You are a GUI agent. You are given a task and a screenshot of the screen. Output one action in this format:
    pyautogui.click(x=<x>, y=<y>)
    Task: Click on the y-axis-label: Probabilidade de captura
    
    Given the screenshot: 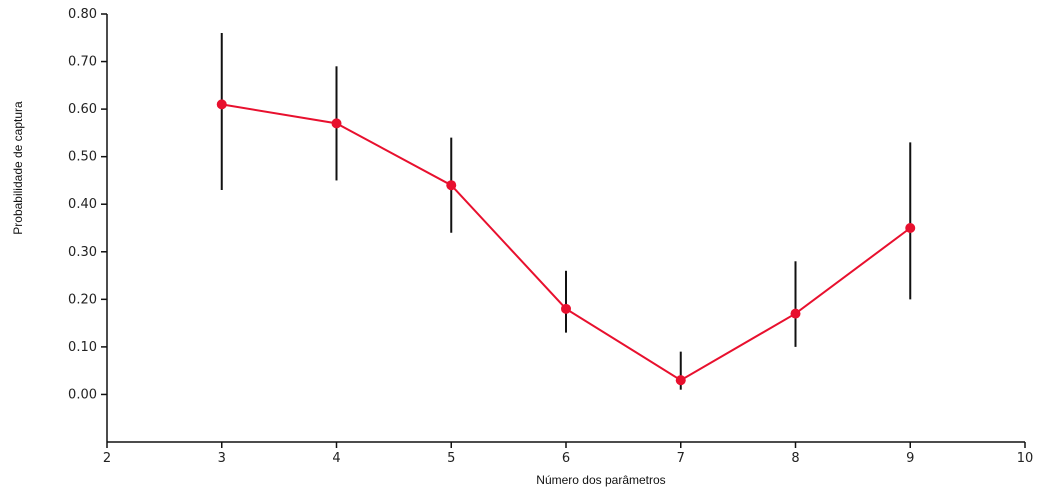 What is the action you would take?
    pyautogui.click(x=18, y=168)
    